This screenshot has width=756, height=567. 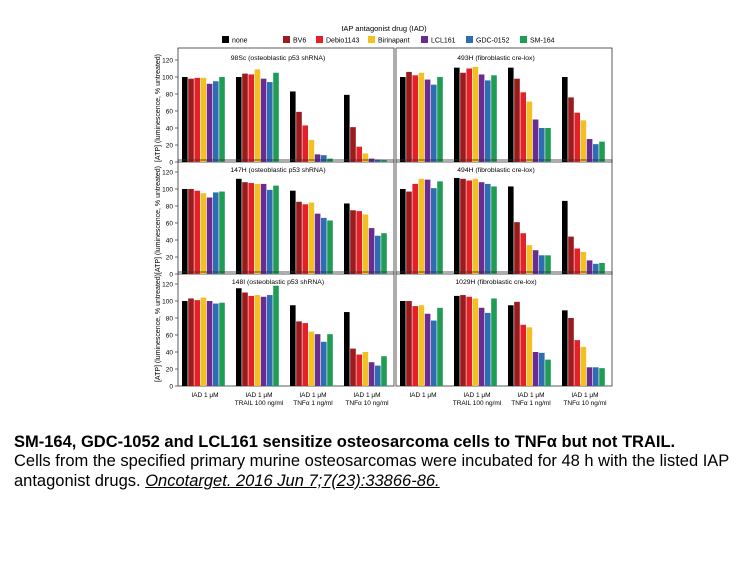 I want to click on y-tick-label: 0, so click(x=171, y=386).